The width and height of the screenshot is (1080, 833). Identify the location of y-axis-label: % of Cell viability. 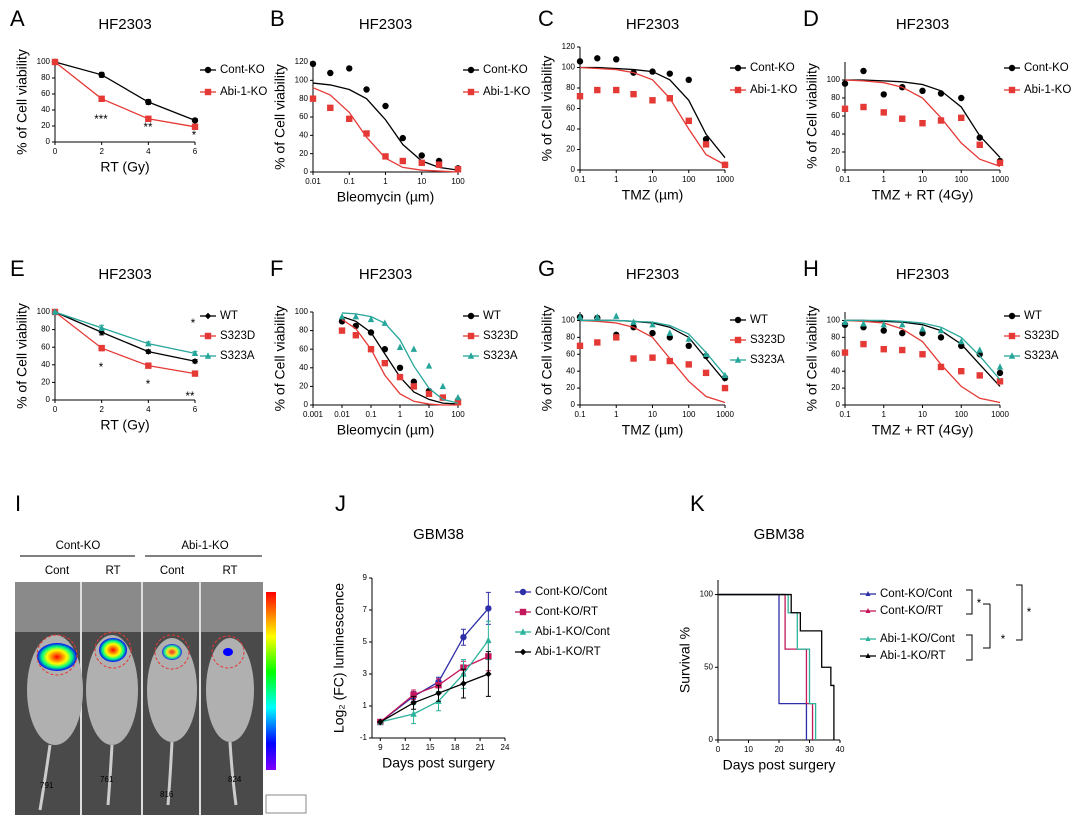
(812, 359).